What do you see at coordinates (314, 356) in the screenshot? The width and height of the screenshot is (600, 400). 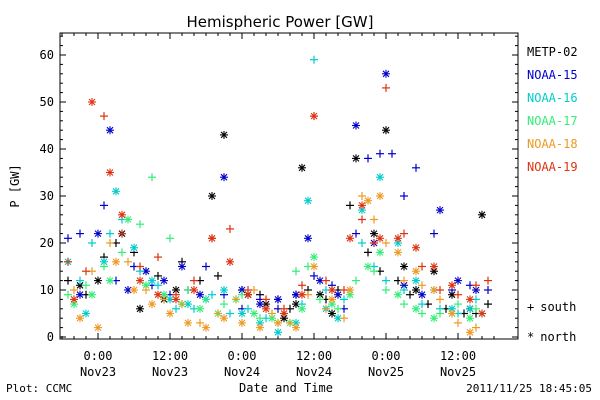 I see `x-tick-time: 12:00` at bounding box center [314, 356].